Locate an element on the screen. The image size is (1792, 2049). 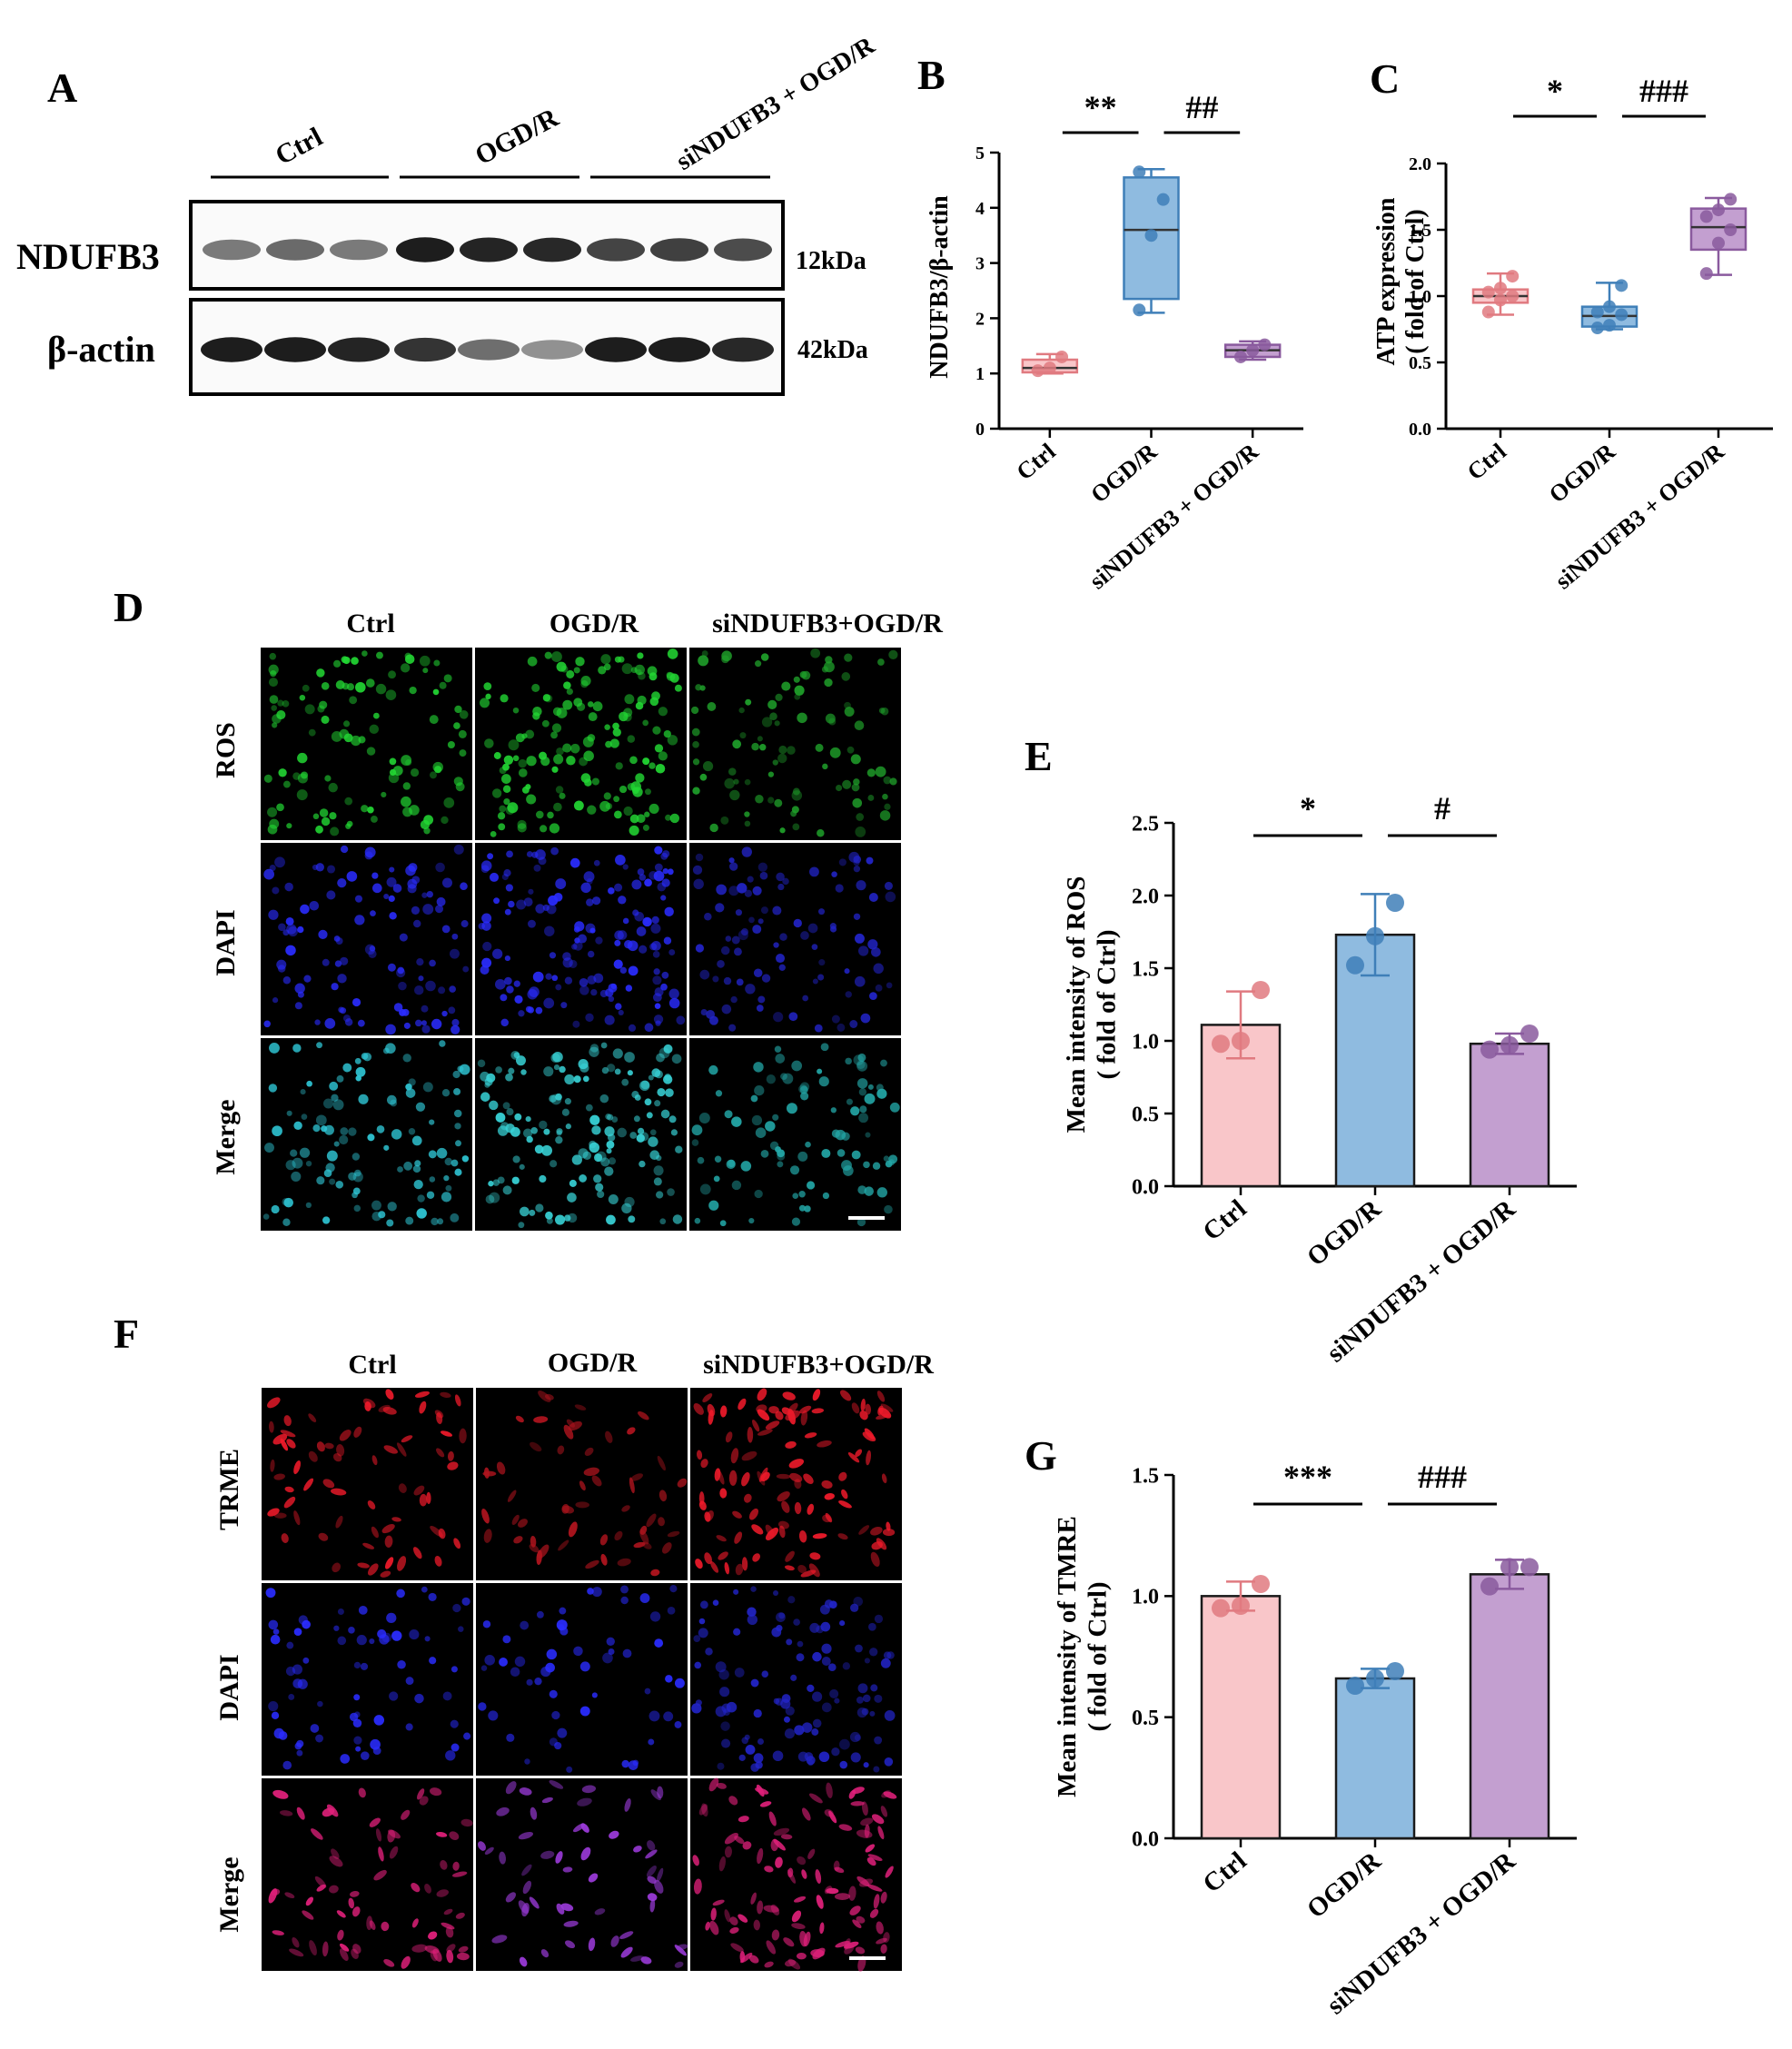
y-axis-label: ATP expression is located at coordinates (1386, 281).